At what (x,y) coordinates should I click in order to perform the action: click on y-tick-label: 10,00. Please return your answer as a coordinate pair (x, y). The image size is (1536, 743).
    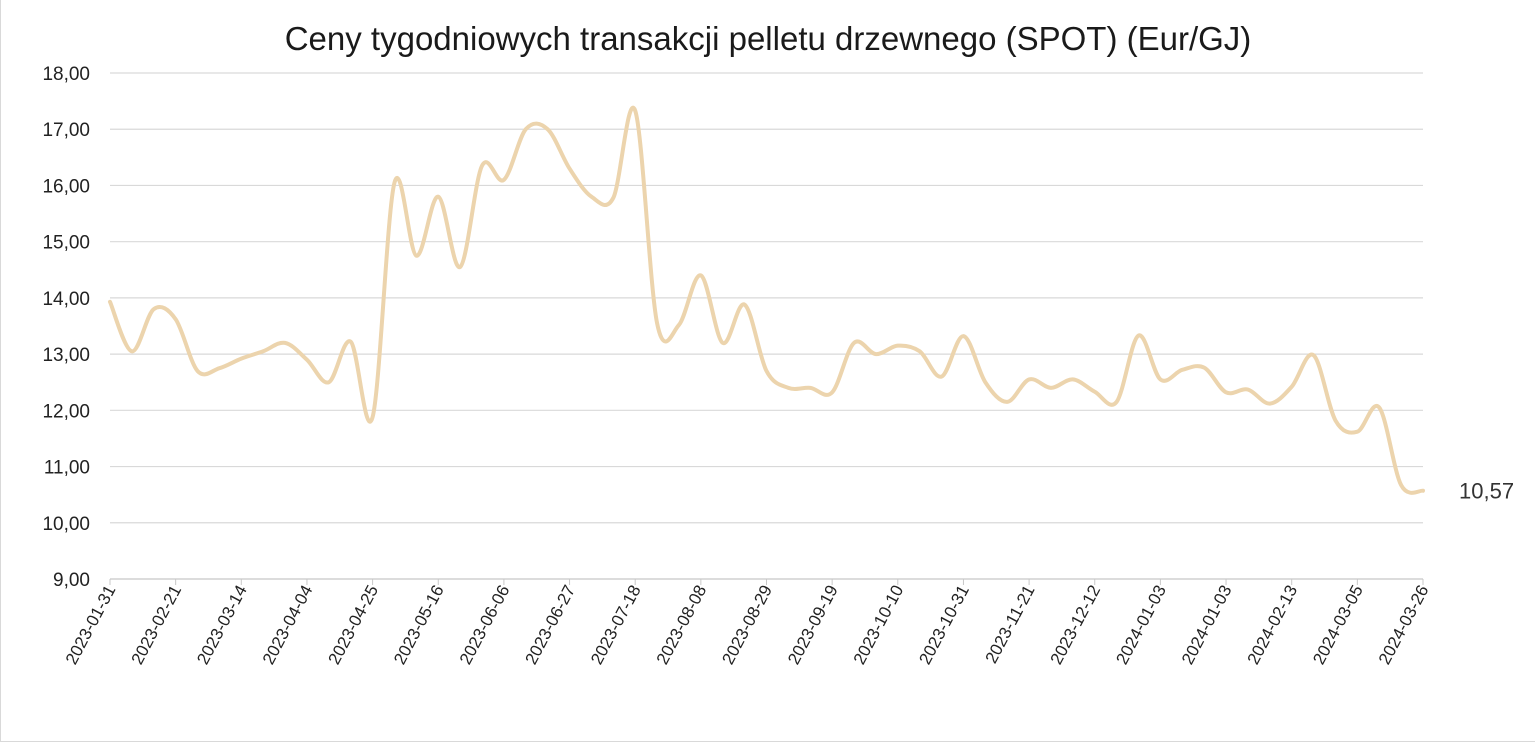
    Looking at the image, I should click on (66, 524).